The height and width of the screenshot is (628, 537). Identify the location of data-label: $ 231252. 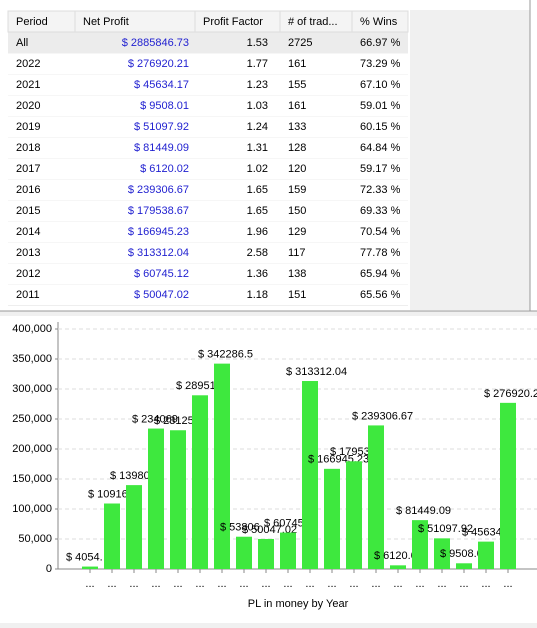
(177, 421).